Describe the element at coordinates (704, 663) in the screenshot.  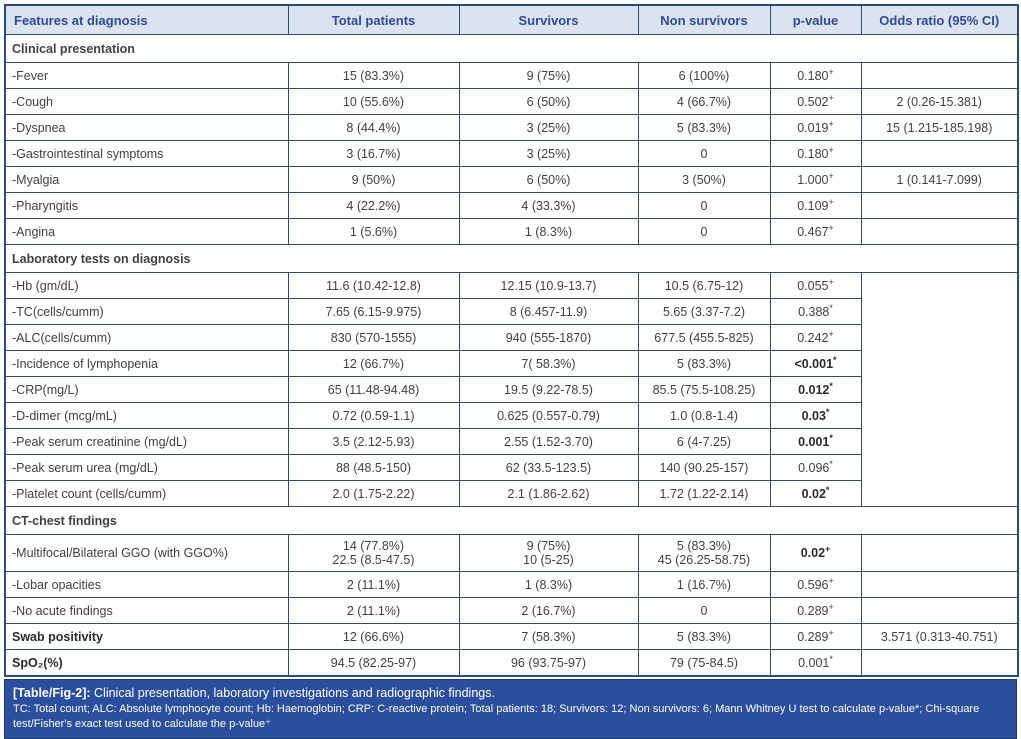
I see `non-survivors-cell: 79 (75-84.5)` at that location.